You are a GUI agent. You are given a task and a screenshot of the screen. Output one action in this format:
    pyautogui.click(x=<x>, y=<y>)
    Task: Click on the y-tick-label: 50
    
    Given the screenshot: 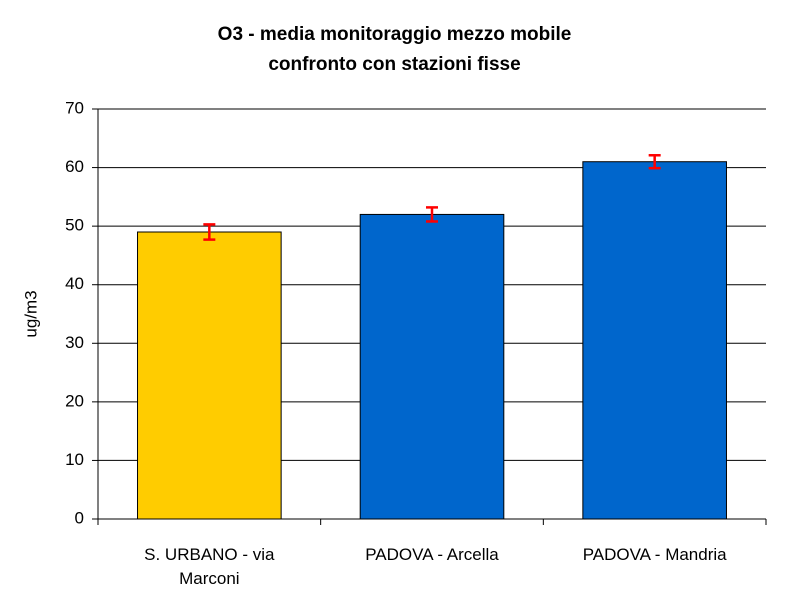 What is the action you would take?
    pyautogui.click(x=74, y=225)
    